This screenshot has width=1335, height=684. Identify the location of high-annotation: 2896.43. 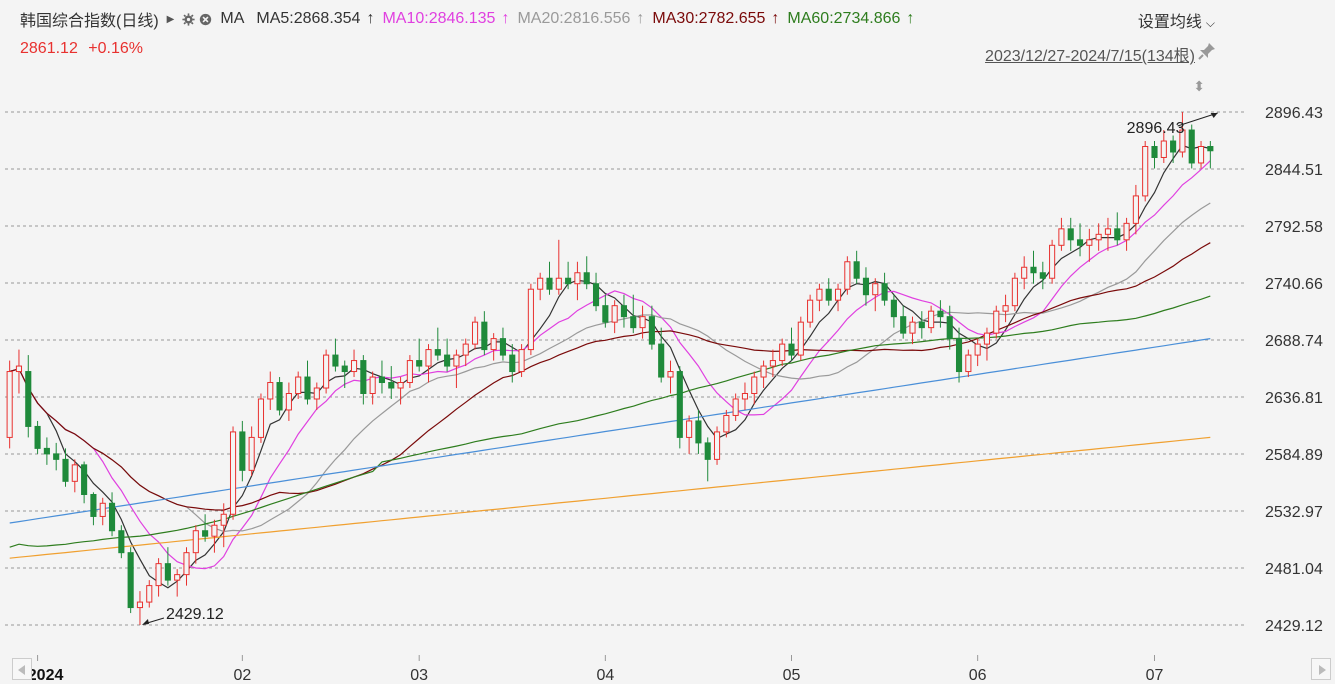
(1156, 128).